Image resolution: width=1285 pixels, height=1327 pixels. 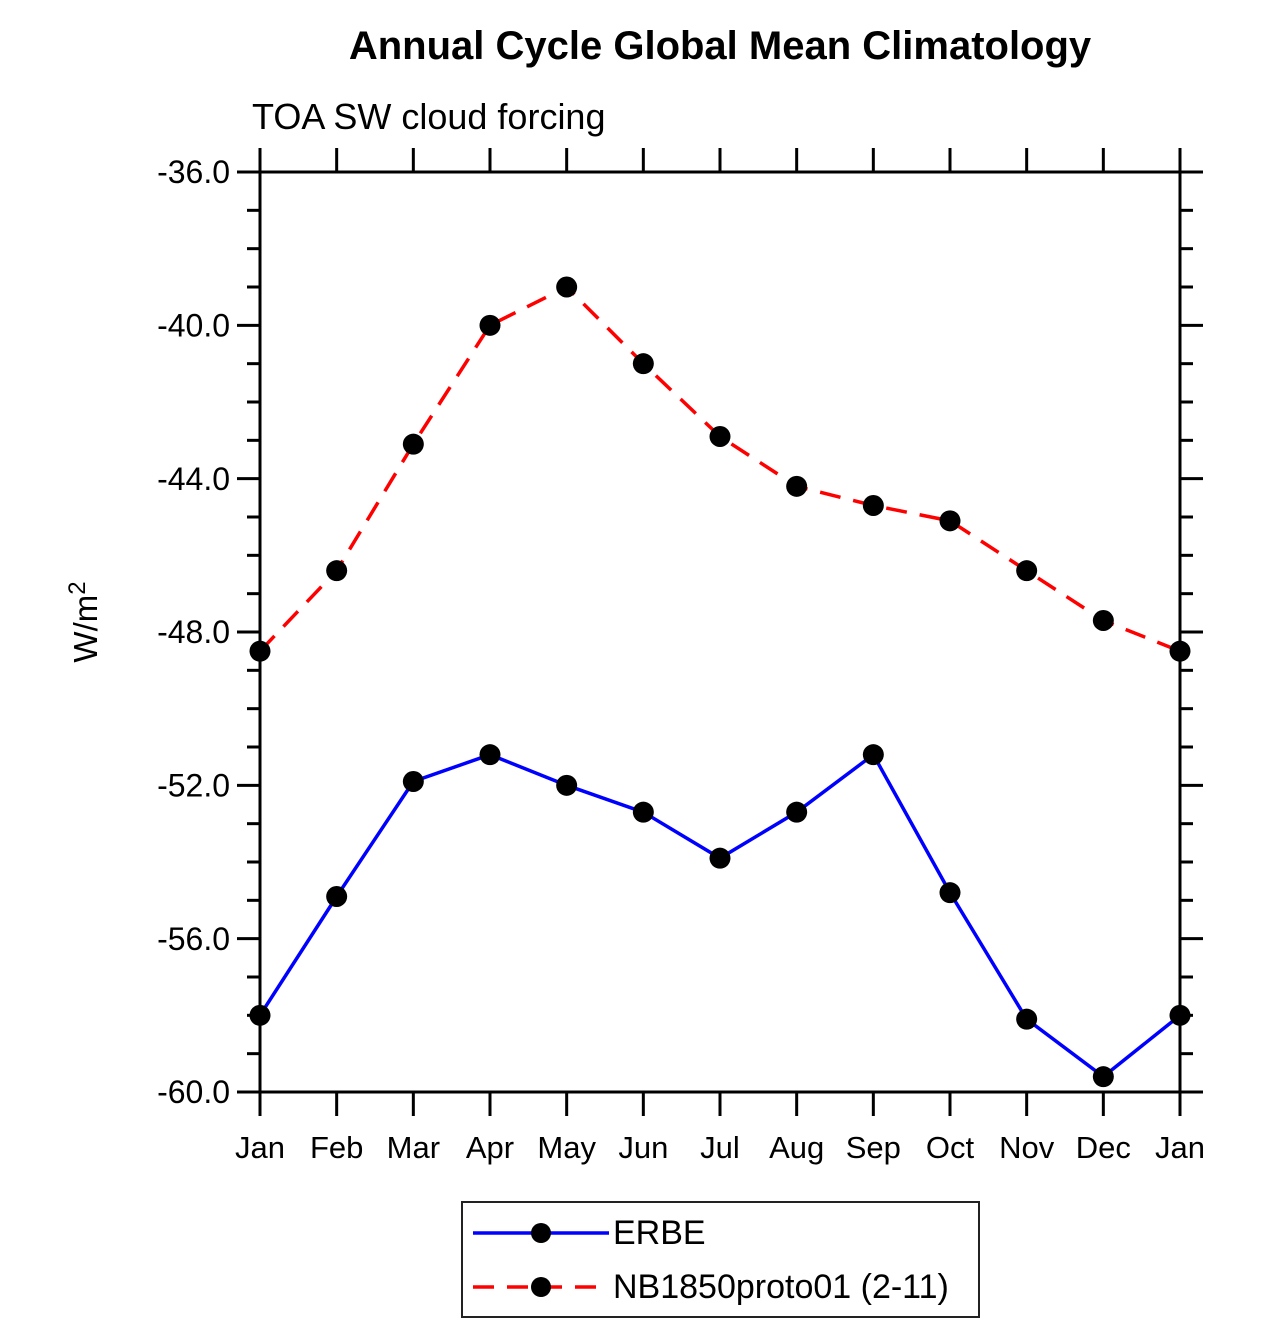 I want to click on nb1850proto01-line-sample, so click(x=541, y=1286).